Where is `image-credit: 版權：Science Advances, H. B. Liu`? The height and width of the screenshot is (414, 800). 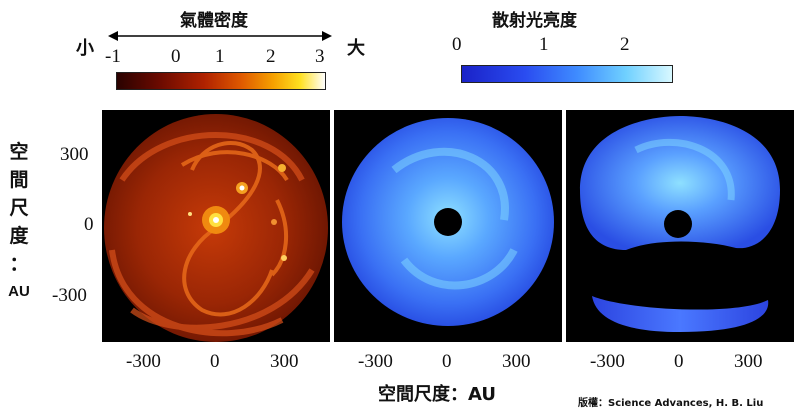
image-credit: 版權：Science Advances, H. B. Liu is located at coordinates (671, 403).